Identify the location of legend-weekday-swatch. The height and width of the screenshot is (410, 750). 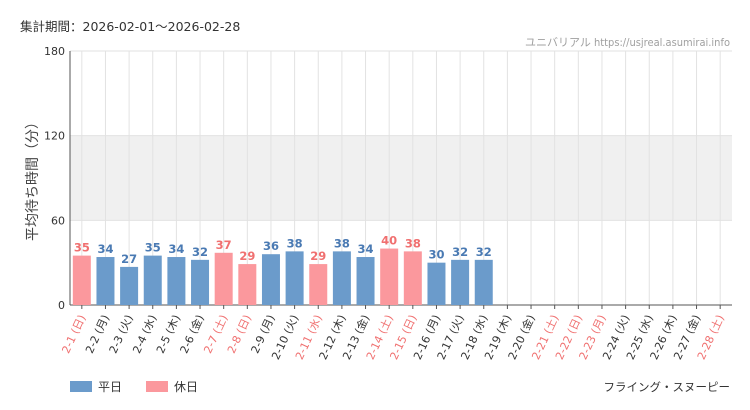
(81, 386).